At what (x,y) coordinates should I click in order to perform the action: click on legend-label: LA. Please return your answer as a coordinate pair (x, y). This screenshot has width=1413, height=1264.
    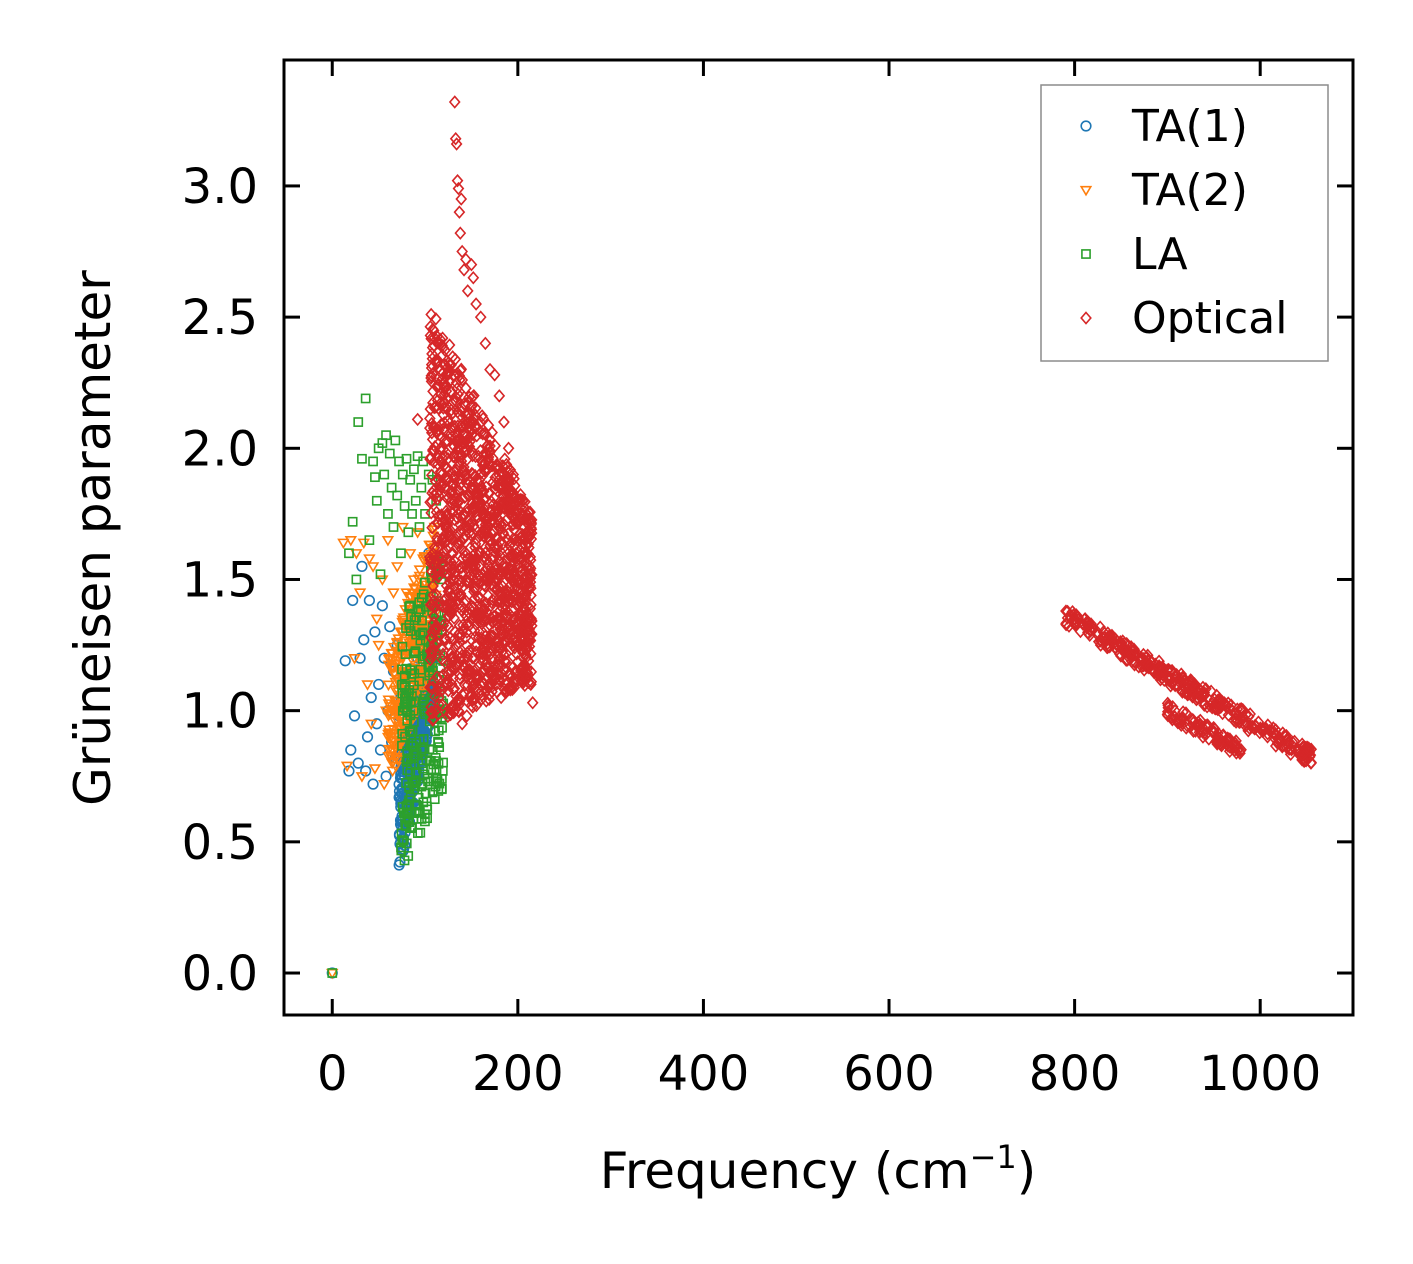
    Looking at the image, I should click on (1160, 254).